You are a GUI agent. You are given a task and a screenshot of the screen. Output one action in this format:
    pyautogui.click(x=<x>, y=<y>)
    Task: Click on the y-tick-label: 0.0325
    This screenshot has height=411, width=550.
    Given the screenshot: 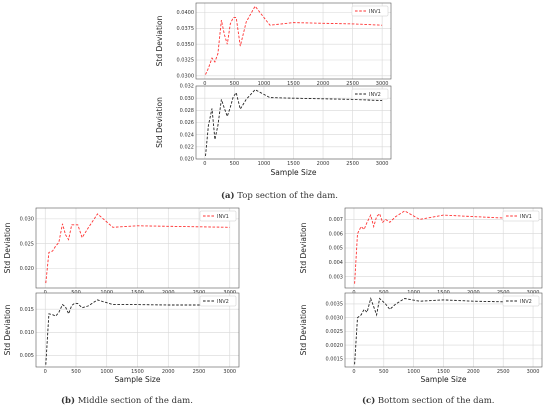 What is the action you would take?
    pyautogui.click(x=186, y=61)
    